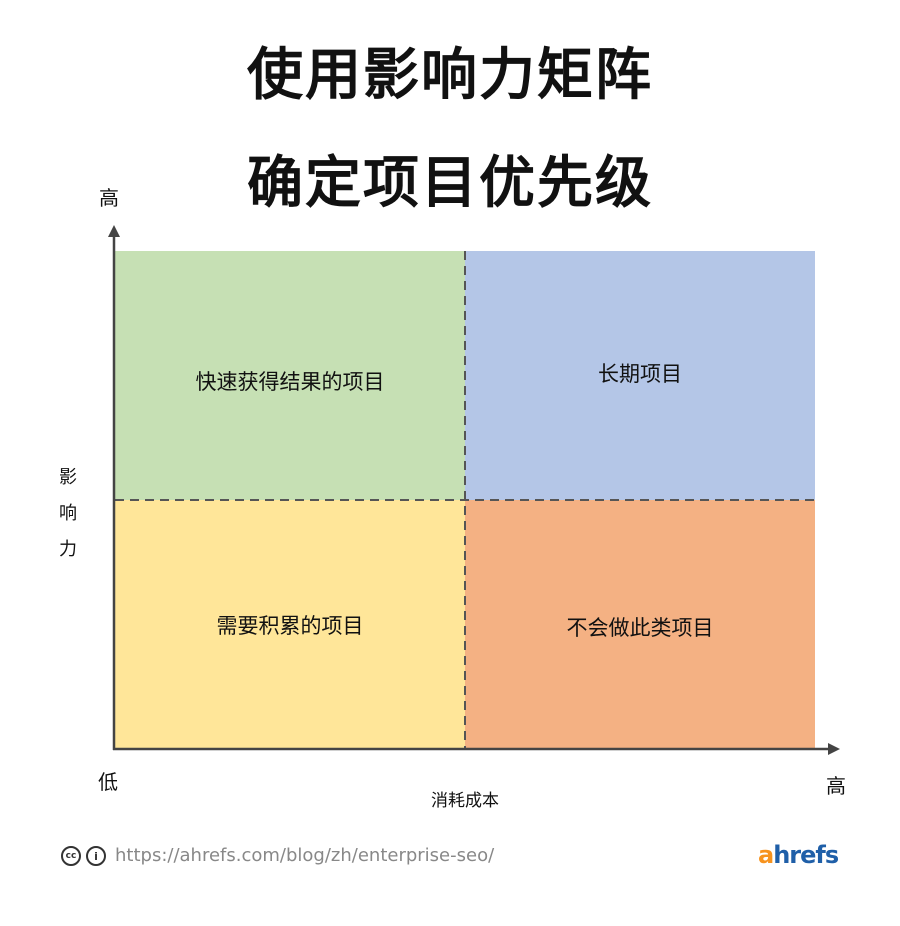 This screenshot has width=900, height=926. What do you see at coordinates (640, 627) in the screenshot?
I see `quadrant-label: 不会做此类项目` at bounding box center [640, 627].